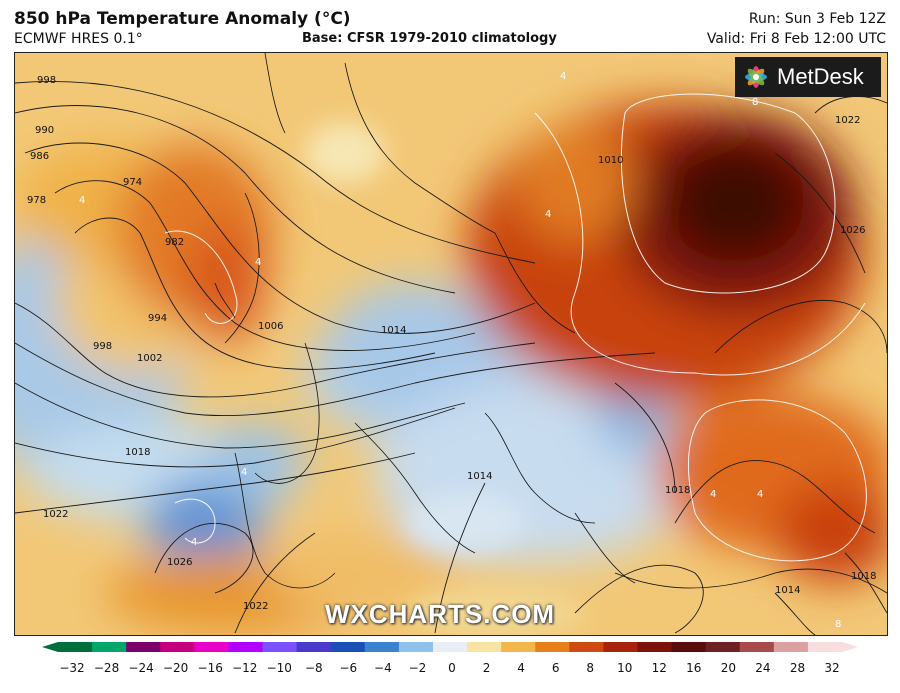  I want to click on isobar-label: 994, so click(157, 318).